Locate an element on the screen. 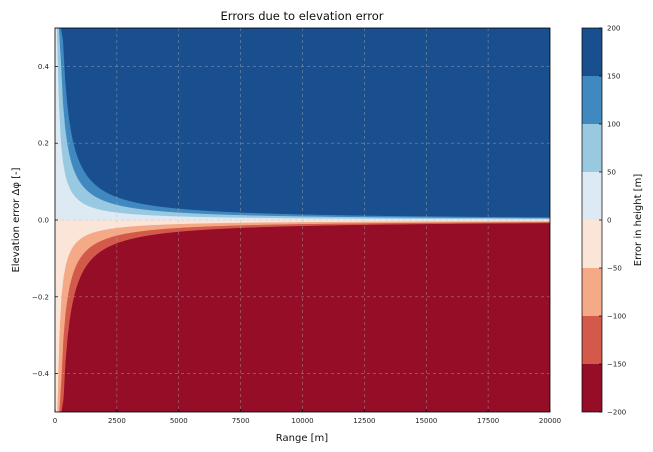  y-tick-label: 0.0 is located at coordinates (43, 221).